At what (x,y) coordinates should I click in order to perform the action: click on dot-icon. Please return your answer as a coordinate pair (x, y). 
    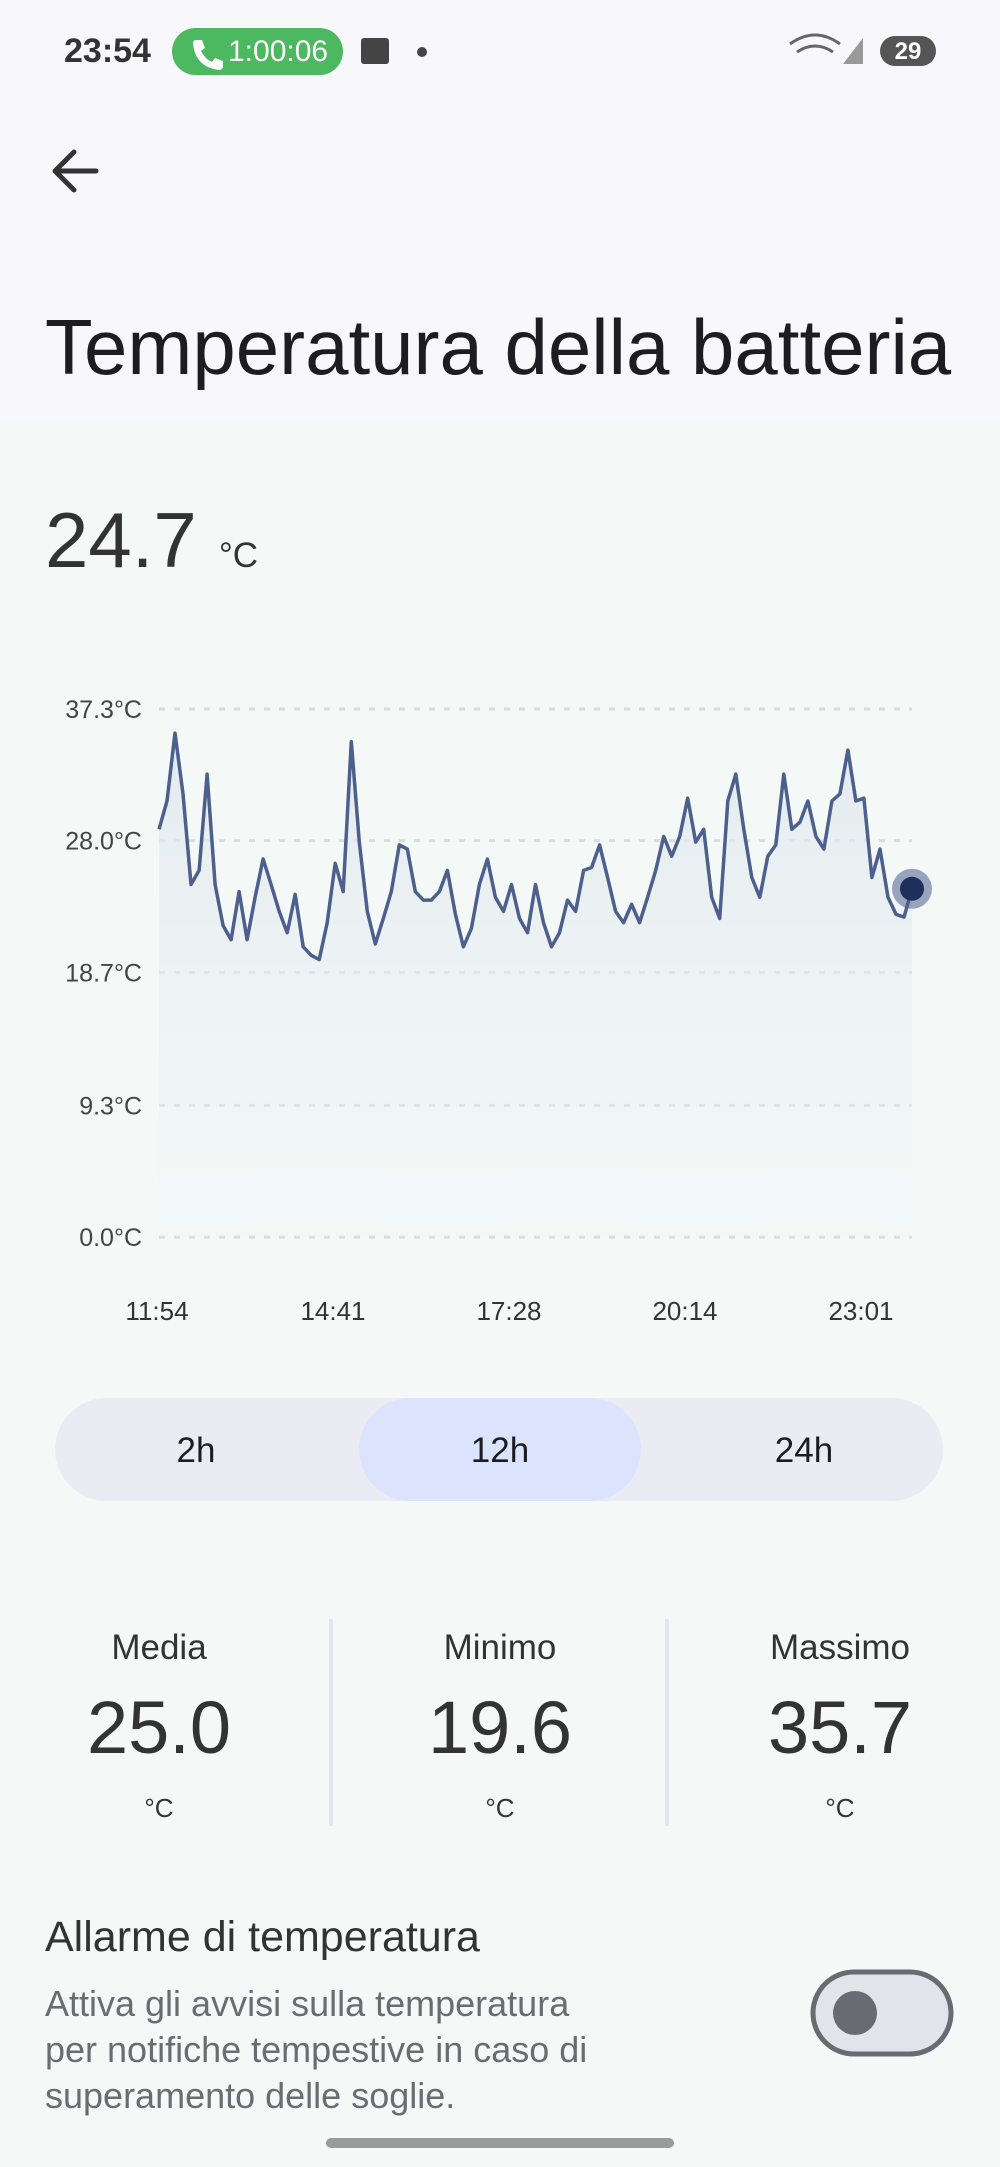
    Looking at the image, I should click on (422, 52).